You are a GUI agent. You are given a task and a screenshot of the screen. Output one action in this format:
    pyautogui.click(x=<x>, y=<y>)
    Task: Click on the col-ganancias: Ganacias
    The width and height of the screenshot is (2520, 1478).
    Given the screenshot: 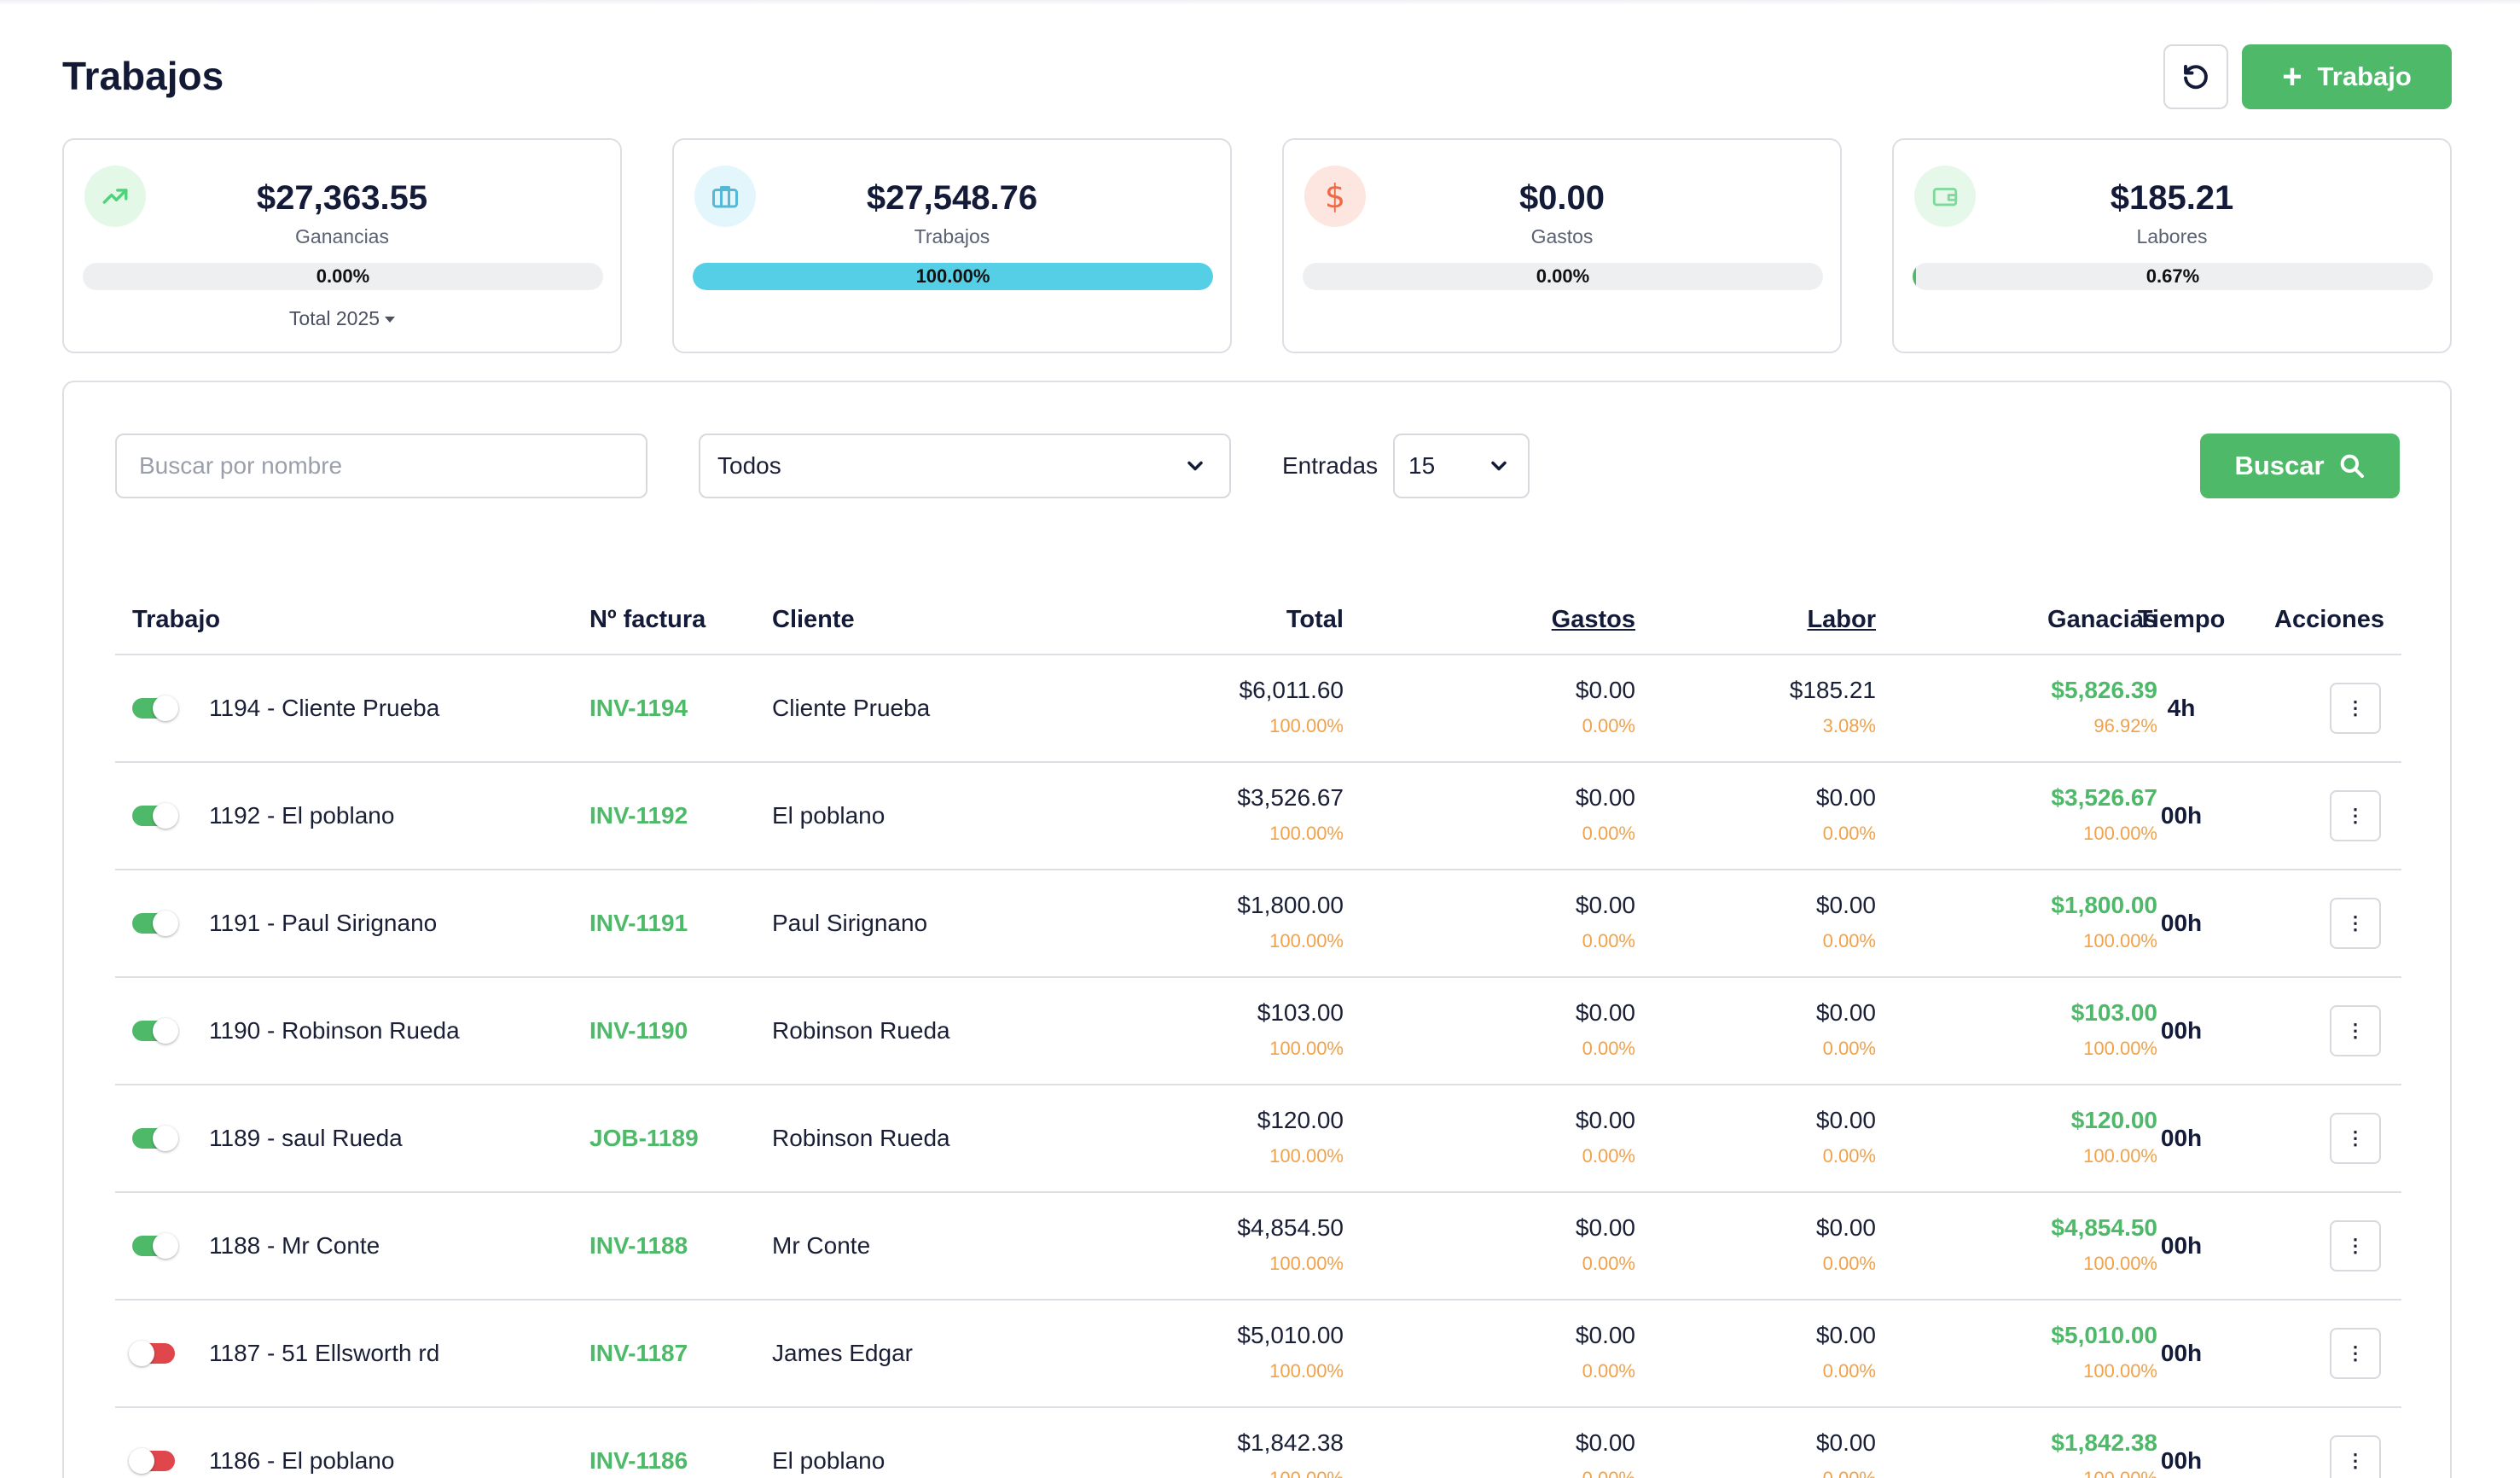 What is the action you would take?
    pyautogui.click(x=2102, y=619)
    